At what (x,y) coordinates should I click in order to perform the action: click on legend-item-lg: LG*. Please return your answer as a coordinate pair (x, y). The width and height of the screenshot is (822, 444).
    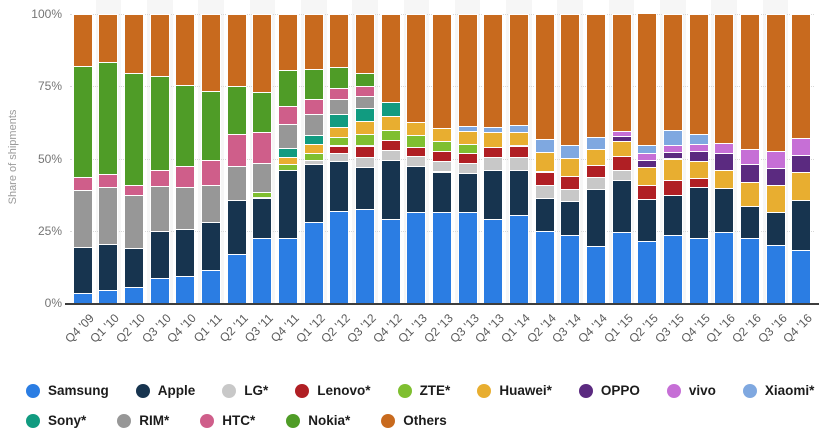
    Looking at the image, I should click on (245, 390).